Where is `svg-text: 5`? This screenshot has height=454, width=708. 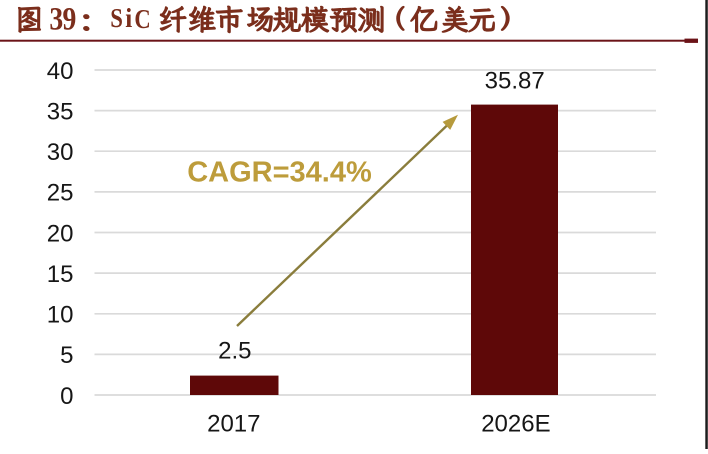 svg-text: 5 is located at coordinates (66, 355).